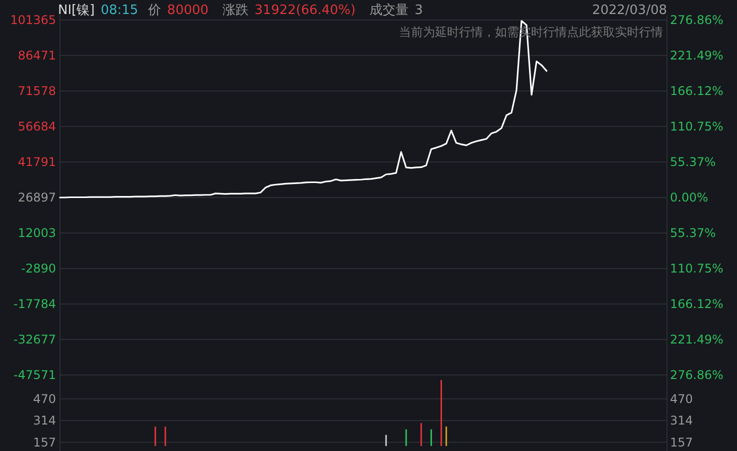 The height and width of the screenshot is (451, 737). I want to click on y2-tick-label: 470, so click(681, 399).